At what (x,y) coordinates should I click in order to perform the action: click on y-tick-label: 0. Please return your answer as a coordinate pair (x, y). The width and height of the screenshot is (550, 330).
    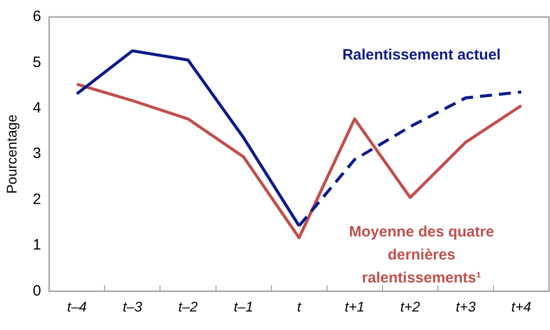
    Looking at the image, I should click on (37, 291).